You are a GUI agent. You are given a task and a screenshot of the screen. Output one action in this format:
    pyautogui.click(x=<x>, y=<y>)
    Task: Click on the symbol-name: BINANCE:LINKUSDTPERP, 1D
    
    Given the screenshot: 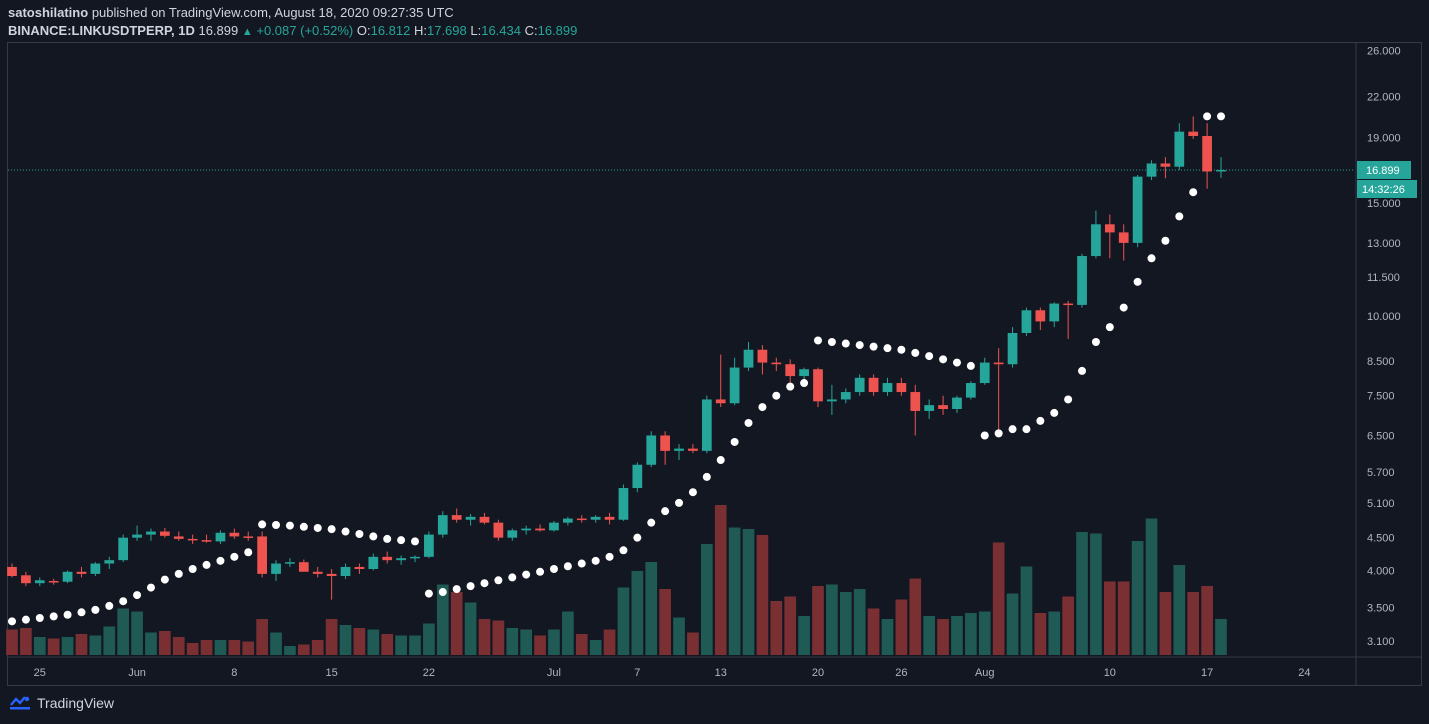 What is the action you would take?
    pyautogui.click(x=101, y=30)
    